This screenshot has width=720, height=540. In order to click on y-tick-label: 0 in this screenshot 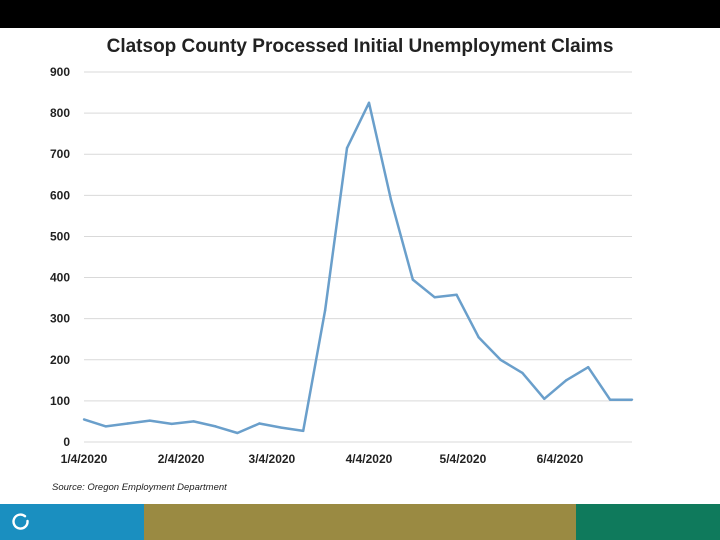, I will do `click(66, 442)`.